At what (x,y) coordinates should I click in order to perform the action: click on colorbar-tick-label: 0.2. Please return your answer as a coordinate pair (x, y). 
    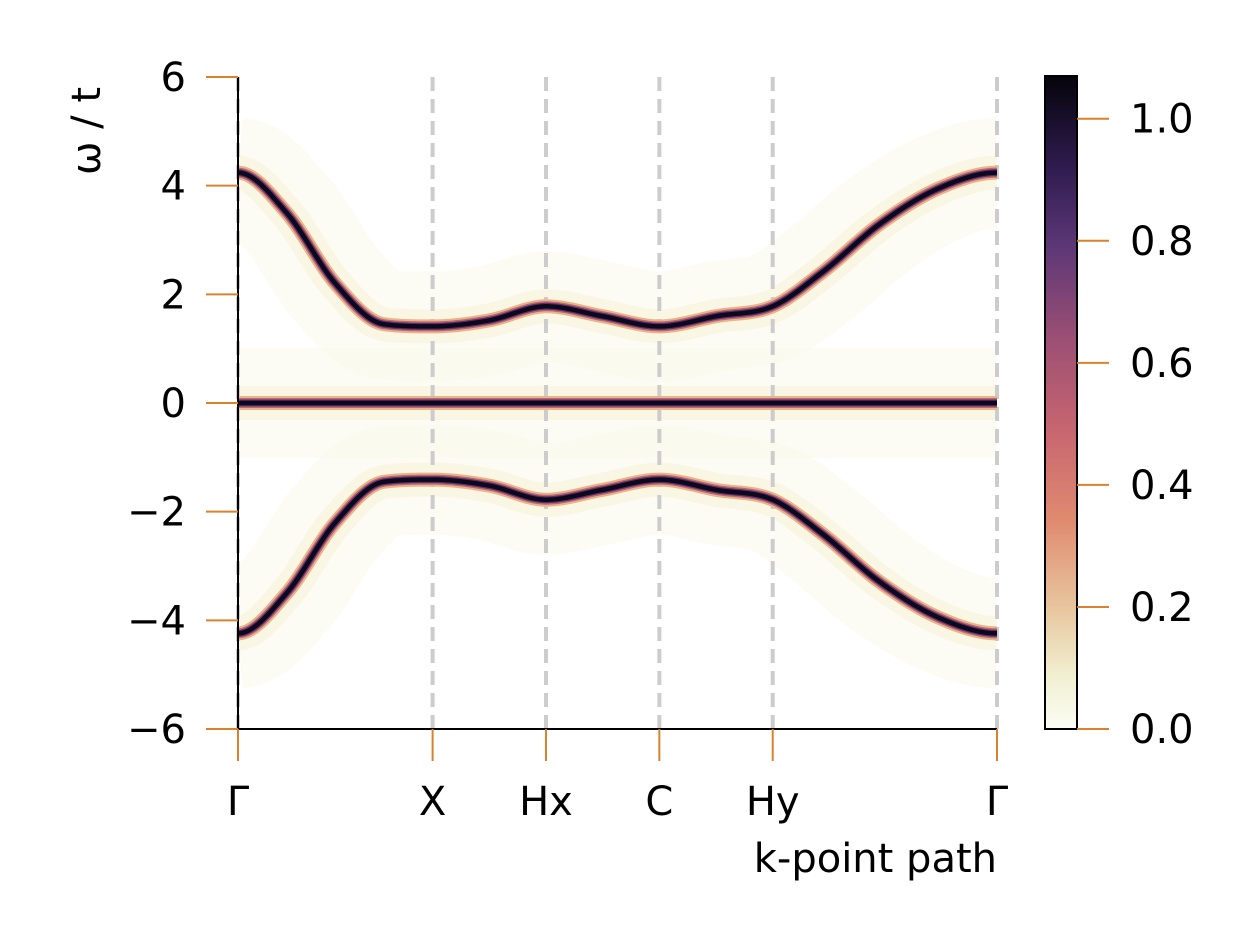
    Looking at the image, I should click on (1162, 608).